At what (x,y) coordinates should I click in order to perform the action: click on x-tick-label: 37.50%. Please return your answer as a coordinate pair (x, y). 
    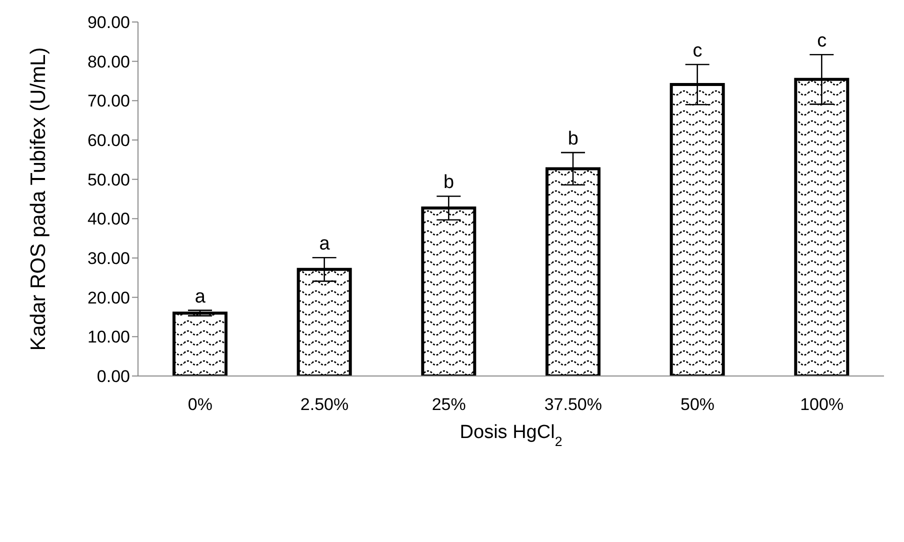
    Looking at the image, I should click on (573, 404).